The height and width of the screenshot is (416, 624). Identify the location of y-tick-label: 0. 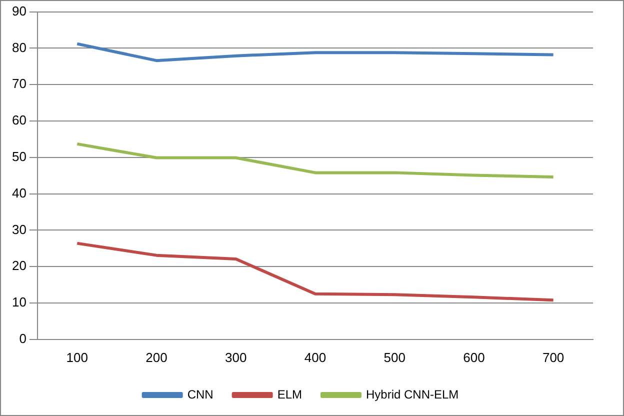
(22, 338).